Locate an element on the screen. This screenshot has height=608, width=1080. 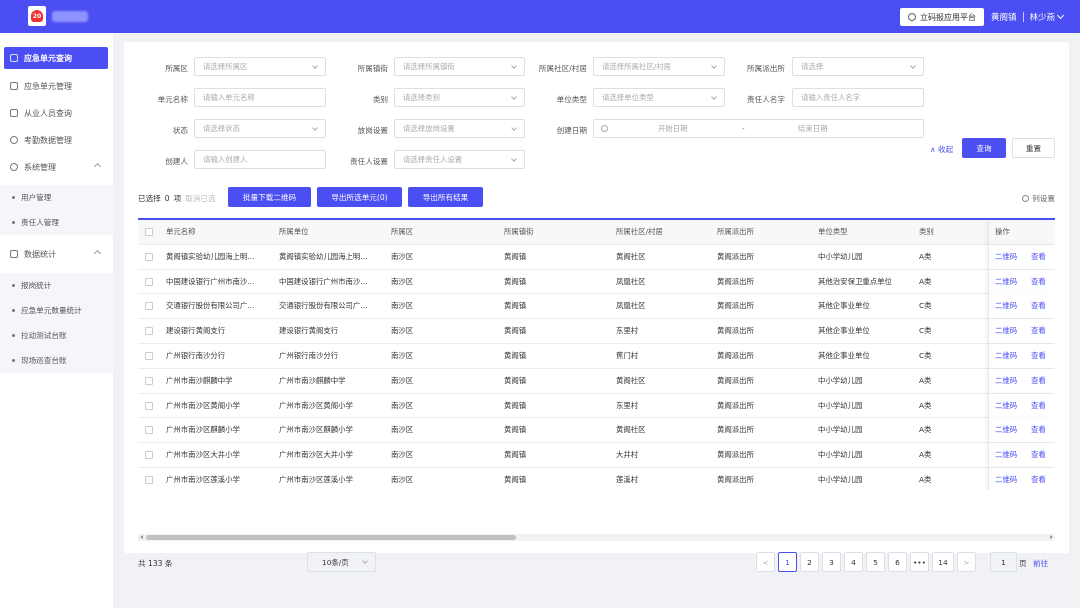
post-select: 请选择放岗设置 is located at coordinates (459, 128).